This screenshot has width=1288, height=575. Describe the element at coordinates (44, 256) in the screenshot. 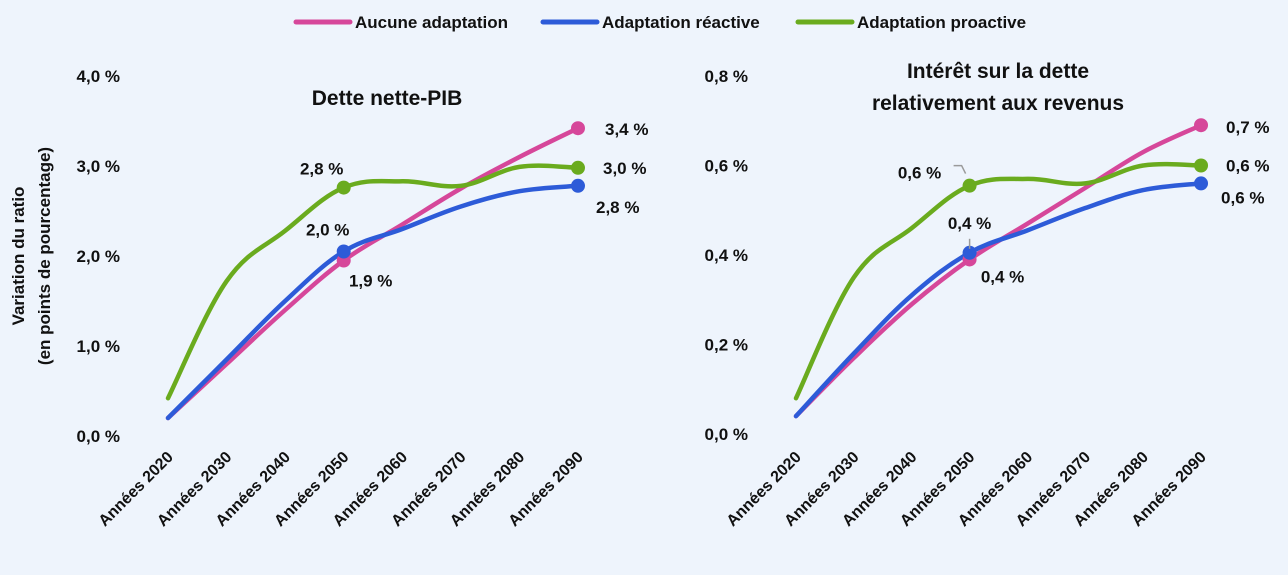

I see `y-axis-label: (en points de pourcentage)` at that location.